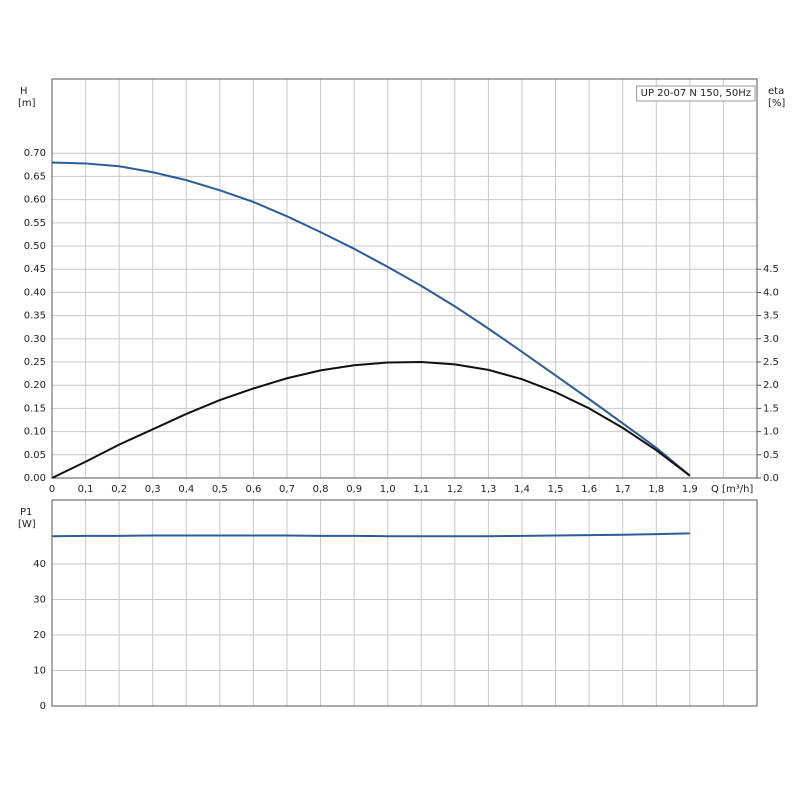 The height and width of the screenshot is (804, 800). What do you see at coordinates (35, 339) in the screenshot?
I see `y-tick-label: 0.30` at bounding box center [35, 339].